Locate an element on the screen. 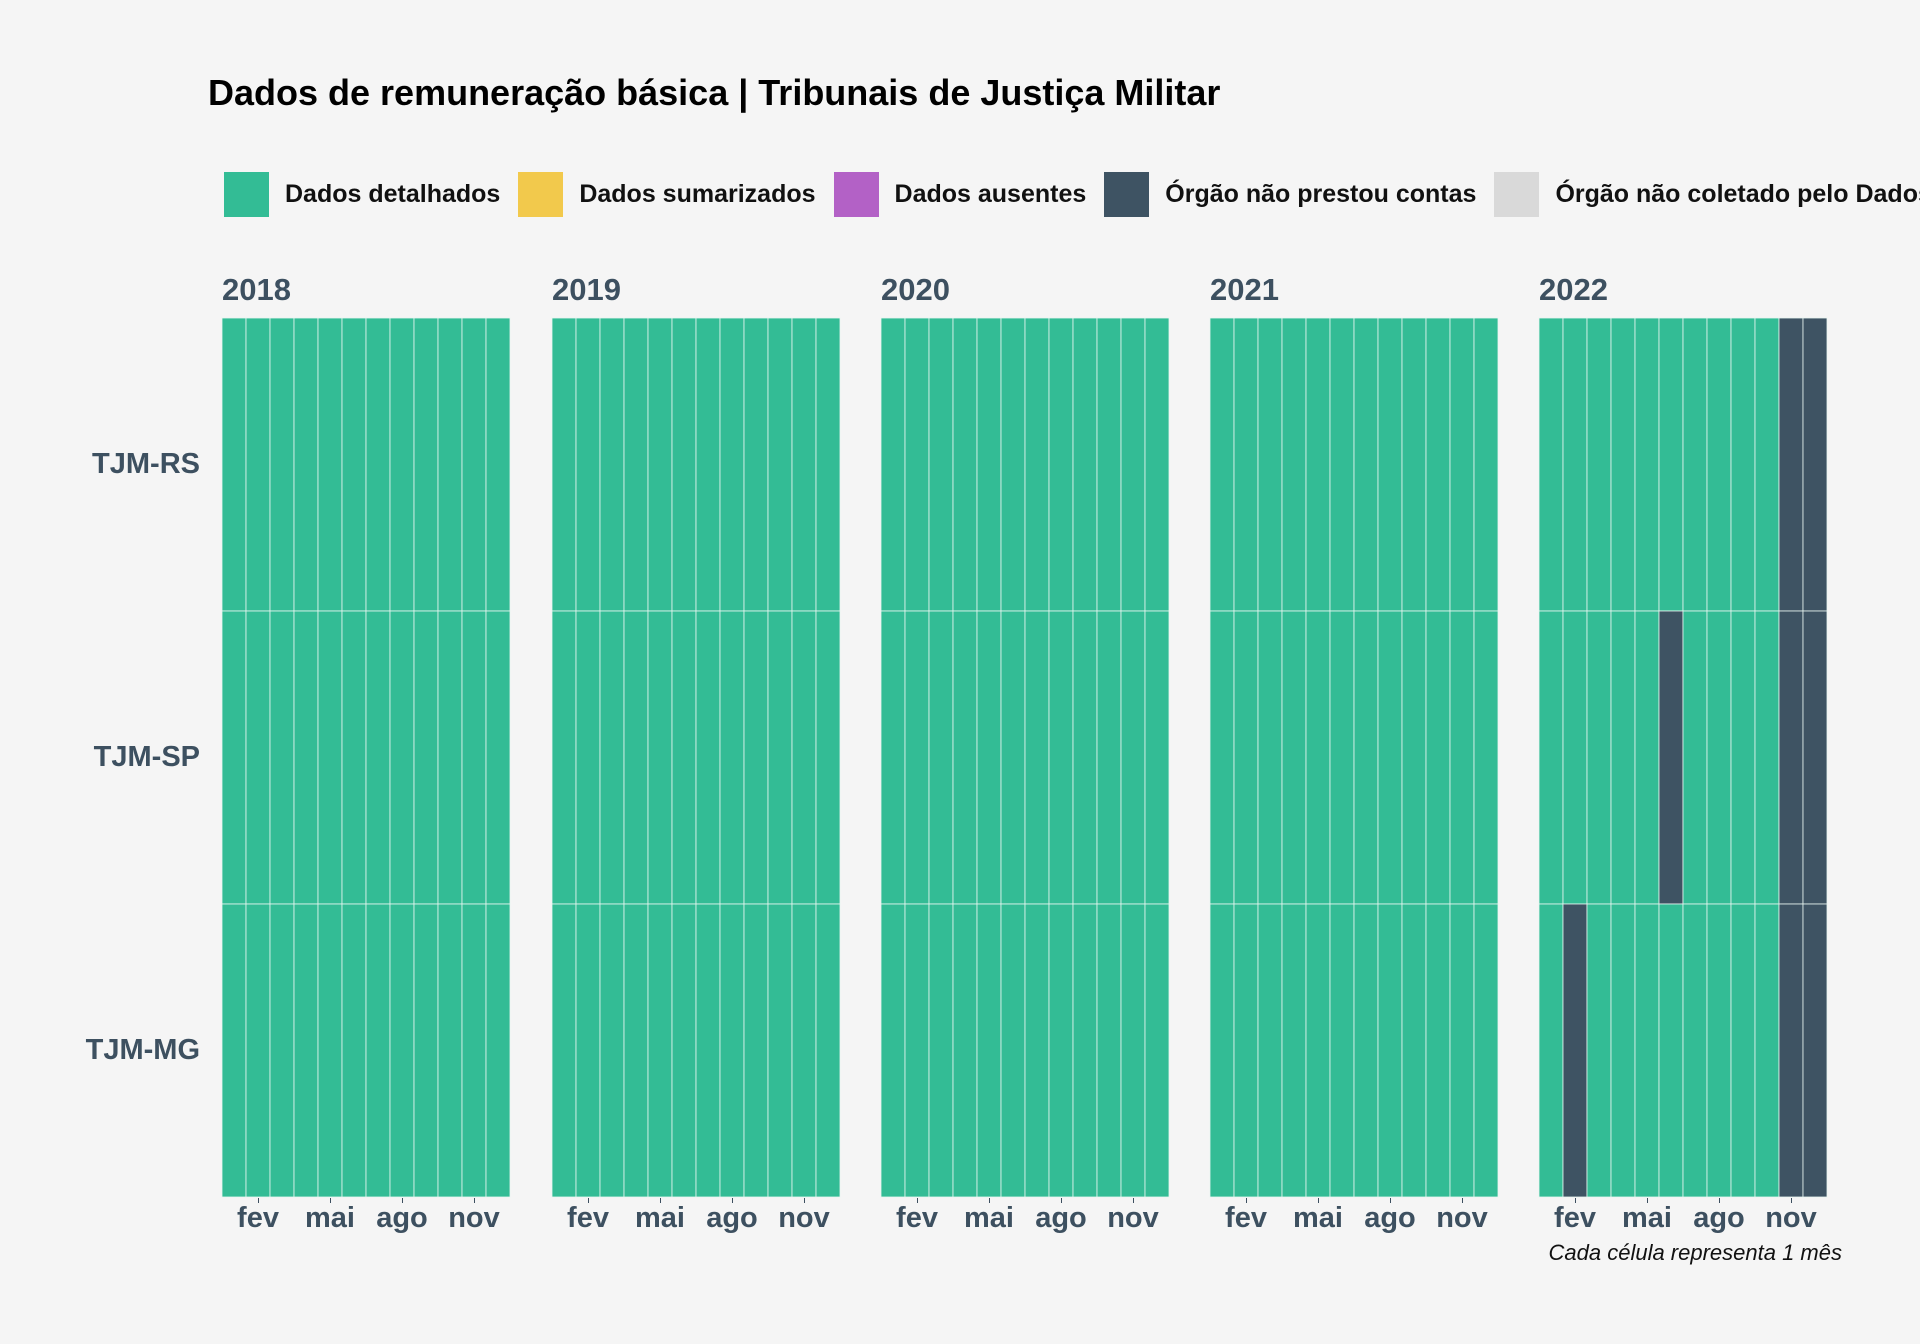 This screenshot has height=1344, width=1920. cell-tjm-rs-2020-set is located at coordinates (1085, 464).